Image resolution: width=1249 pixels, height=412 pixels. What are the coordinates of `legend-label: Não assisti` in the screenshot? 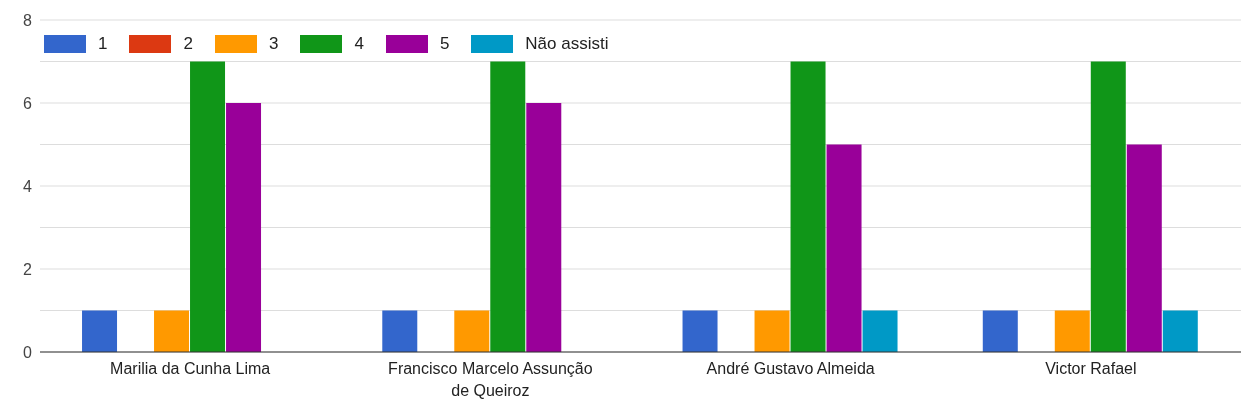 It's located at (566, 44).